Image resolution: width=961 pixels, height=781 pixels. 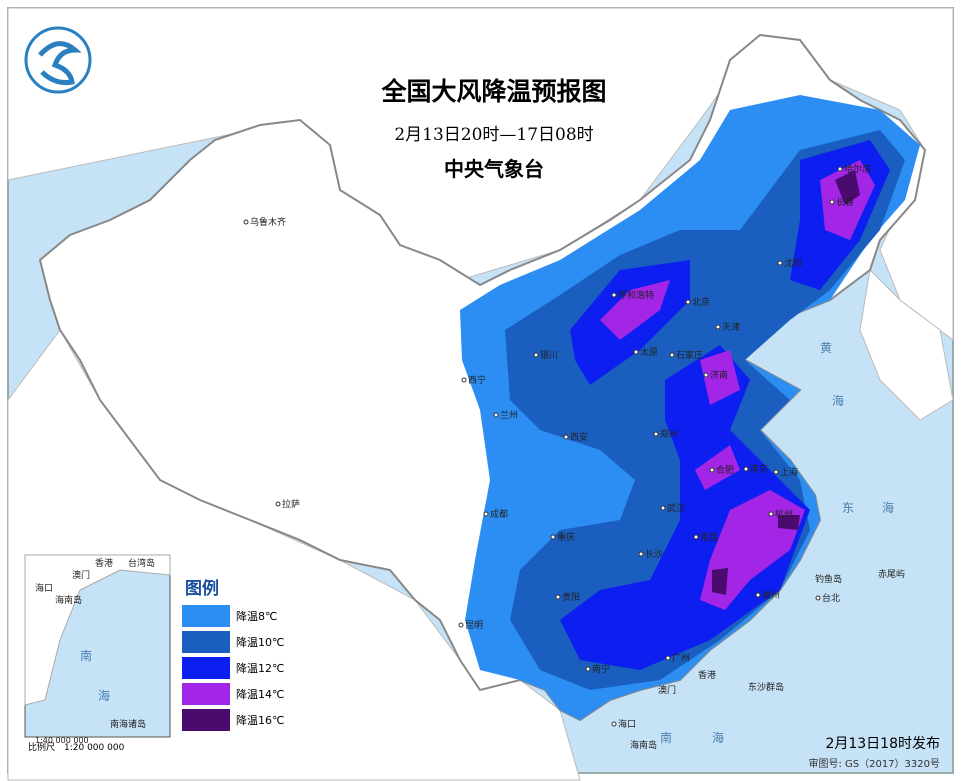 I want to click on map-label: 澳门, so click(x=667, y=690).